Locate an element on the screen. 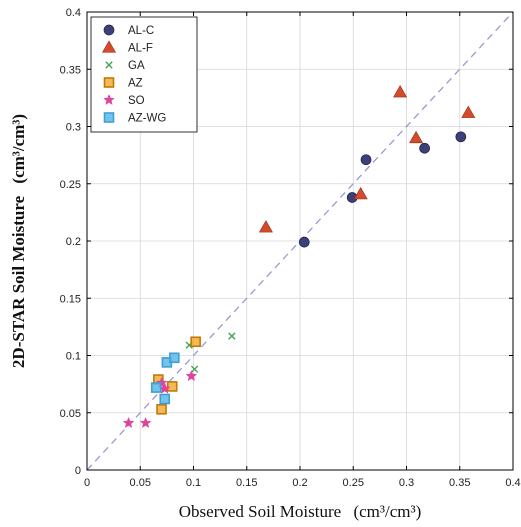 This screenshot has height=527, width=521. legend-item: SO is located at coordinates (124, 100).